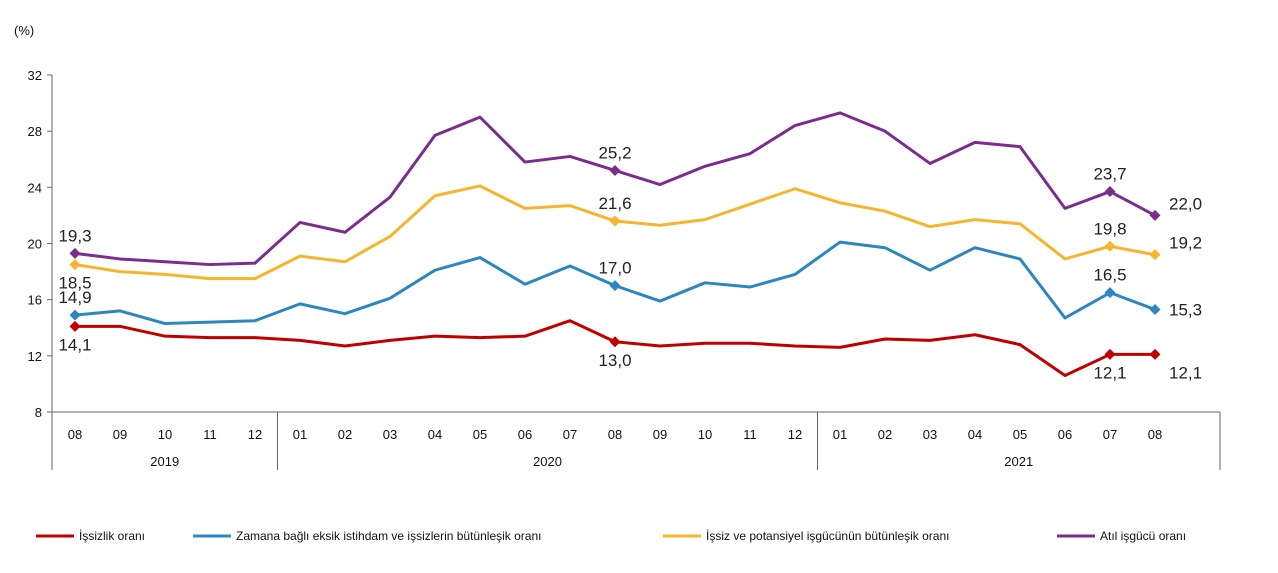  Describe the element at coordinates (1185, 243) in the screenshot. I see `data-label: 19,2` at that location.